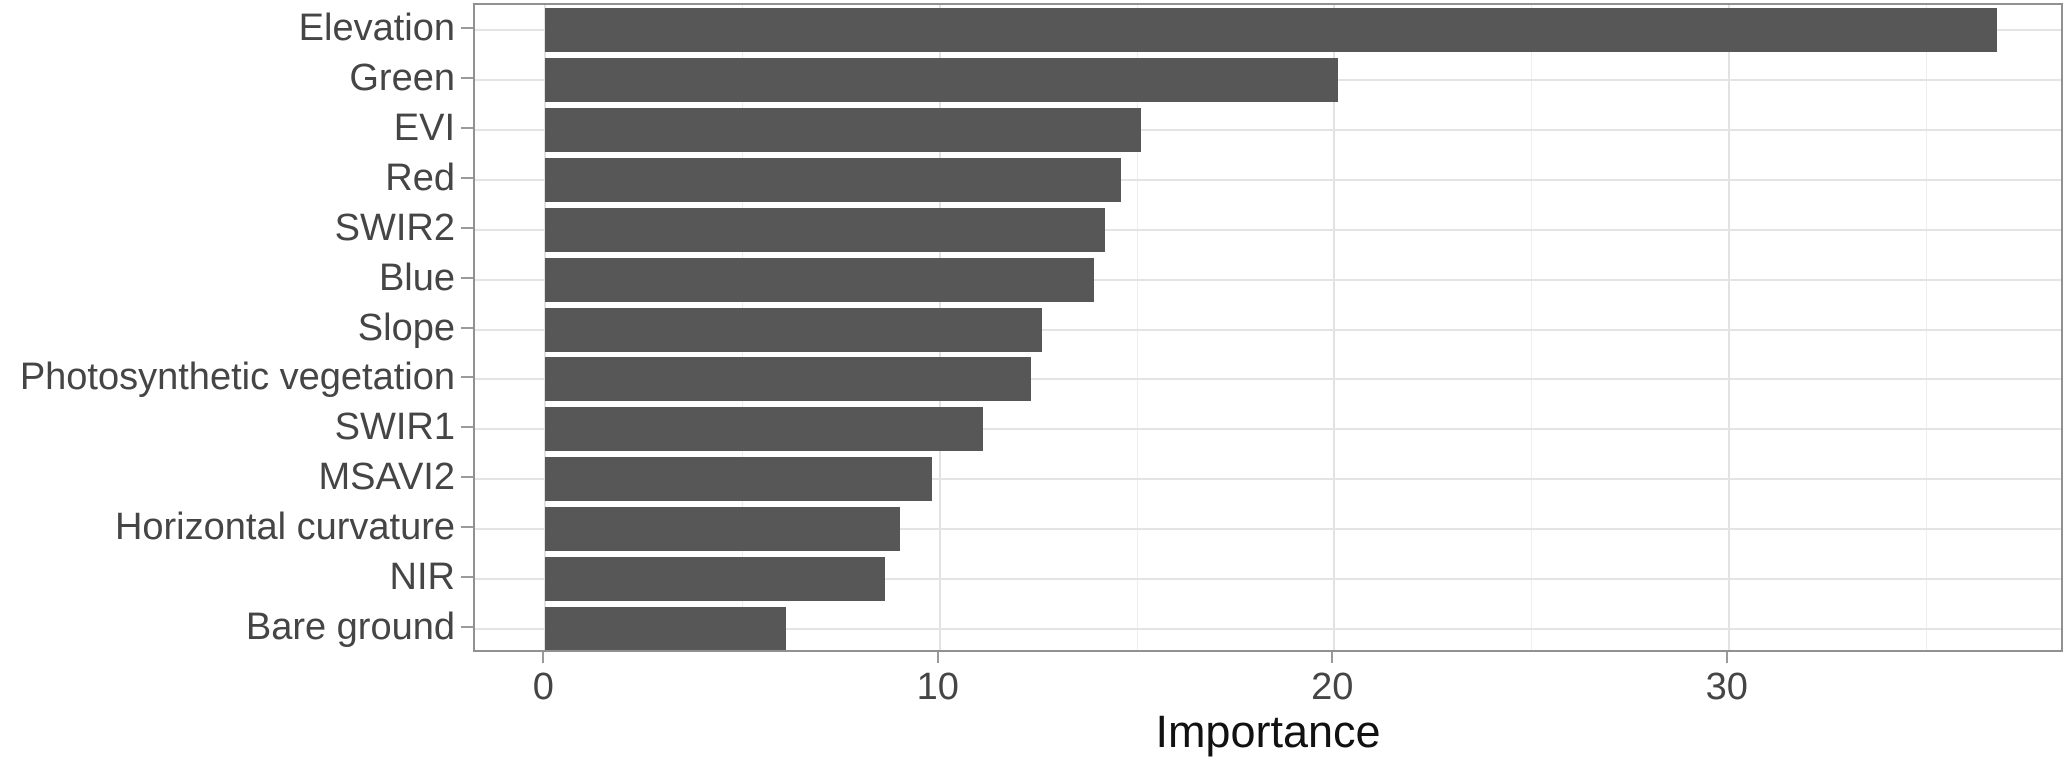  Describe the element at coordinates (1268, 731) in the screenshot. I see `x-axis-title: Importance` at that location.